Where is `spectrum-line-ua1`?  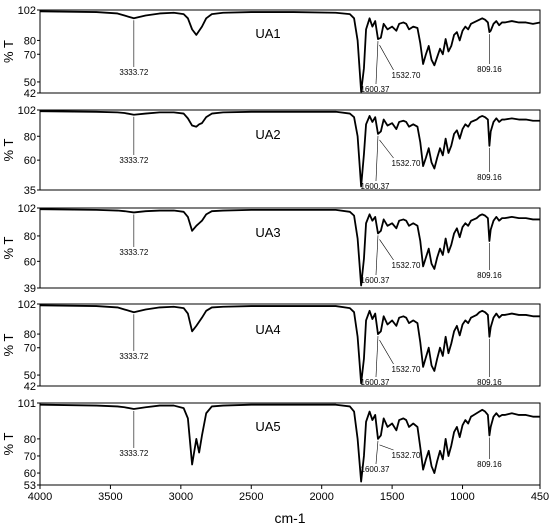
spectrum-line-ua1 is located at coordinates (290, 51).